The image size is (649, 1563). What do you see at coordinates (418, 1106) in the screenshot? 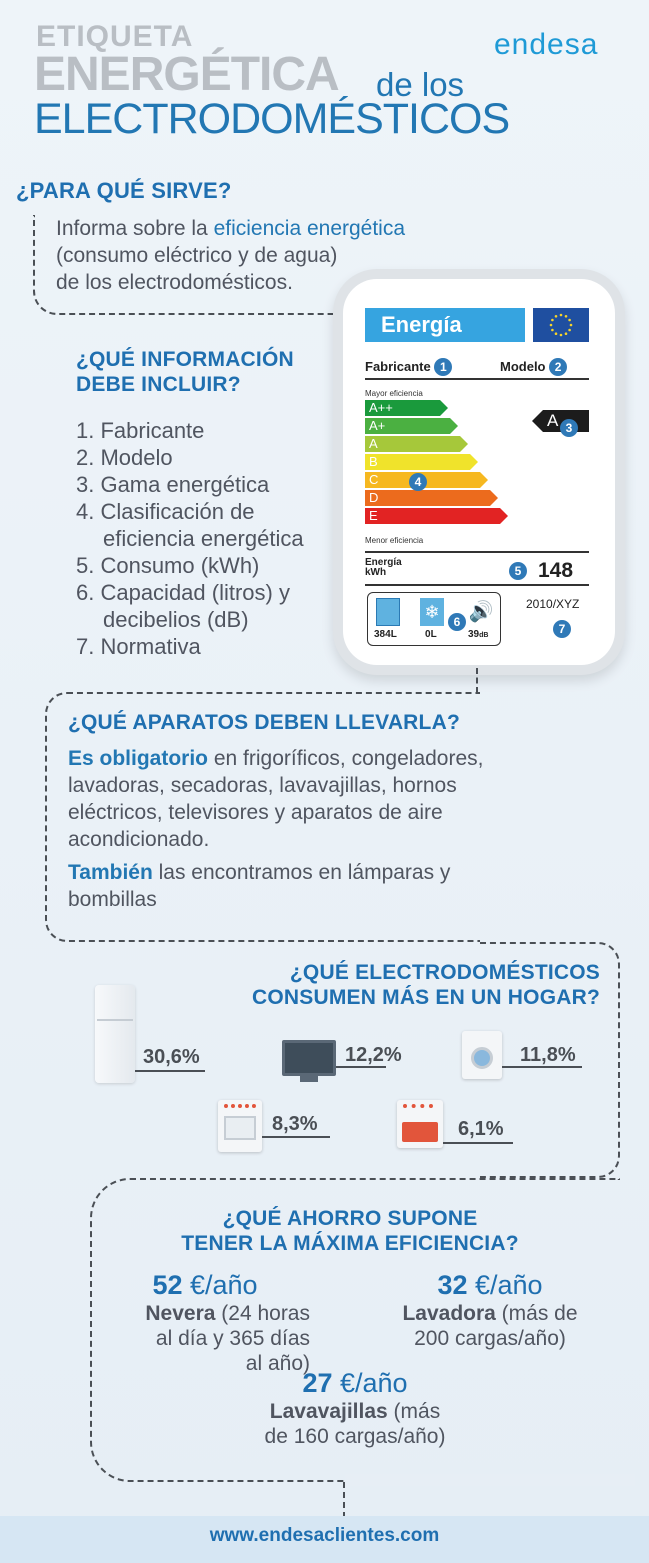
I see `dishwasher-dots` at bounding box center [418, 1106].